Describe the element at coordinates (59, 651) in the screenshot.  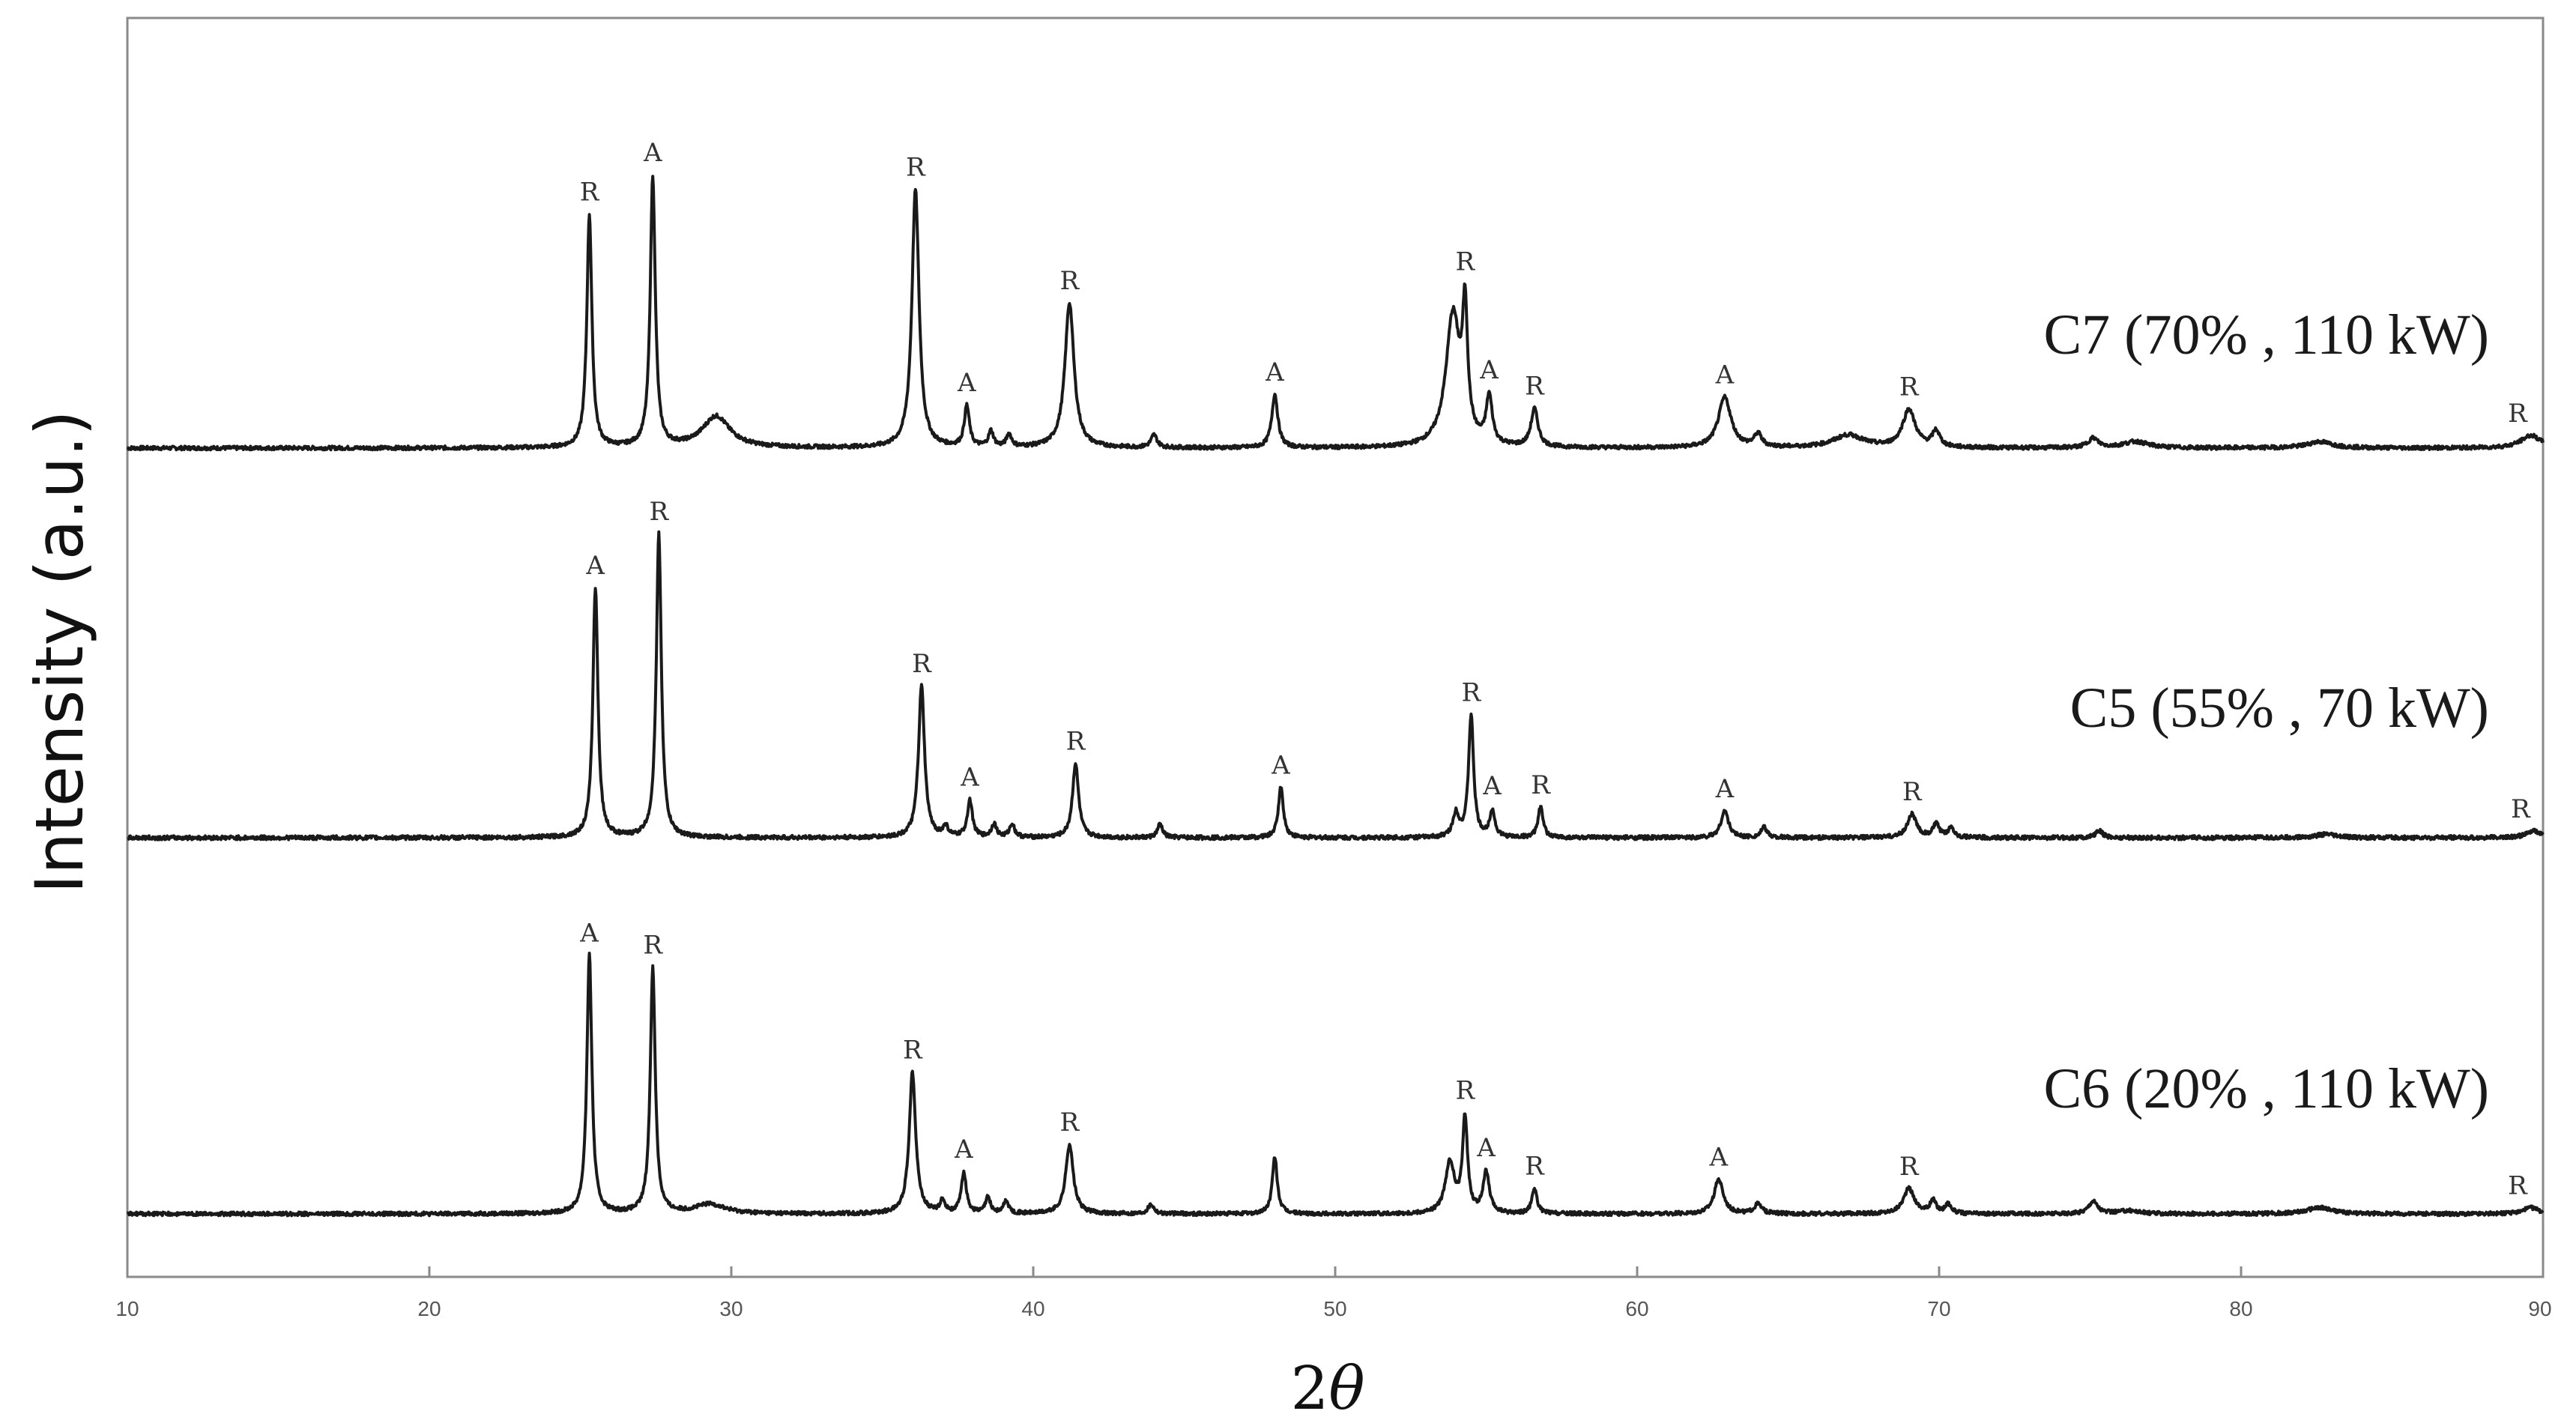
I see `y-axis-label: Intensity (a.u.)` at that location.